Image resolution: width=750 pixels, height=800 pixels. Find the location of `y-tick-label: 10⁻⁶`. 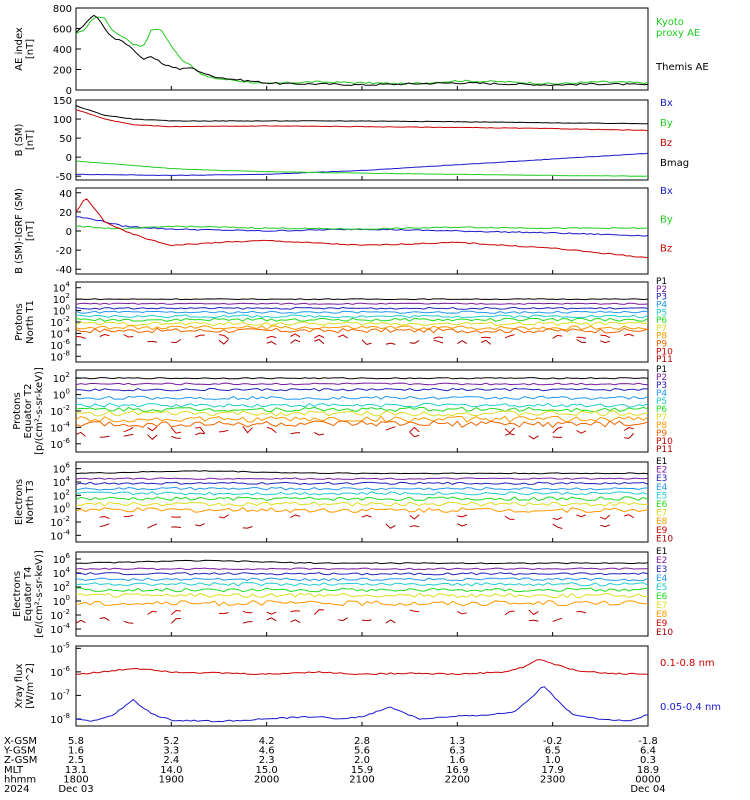

y-tick-label: 10⁻⁶ is located at coordinates (60, 672).